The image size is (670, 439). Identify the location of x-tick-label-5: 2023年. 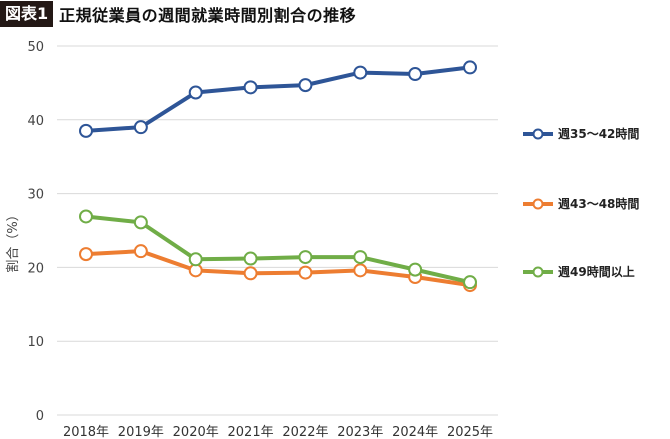
(360, 432).